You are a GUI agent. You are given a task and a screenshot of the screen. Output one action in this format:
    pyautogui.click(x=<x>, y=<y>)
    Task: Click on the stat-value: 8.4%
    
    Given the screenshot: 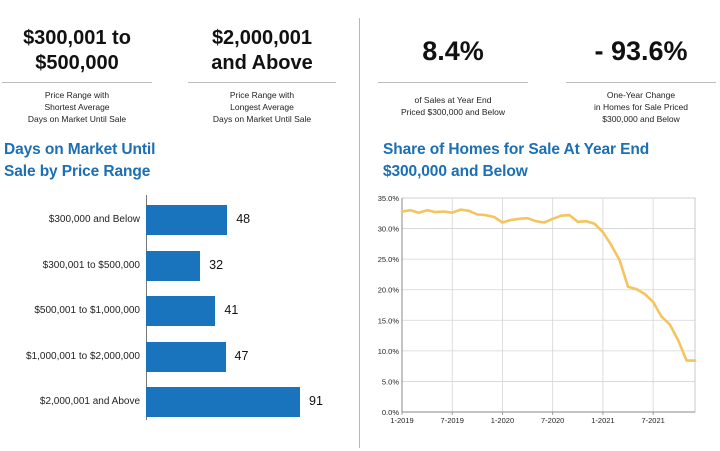 What is the action you would take?
    pyautogui.click(x=453, y=51)
    